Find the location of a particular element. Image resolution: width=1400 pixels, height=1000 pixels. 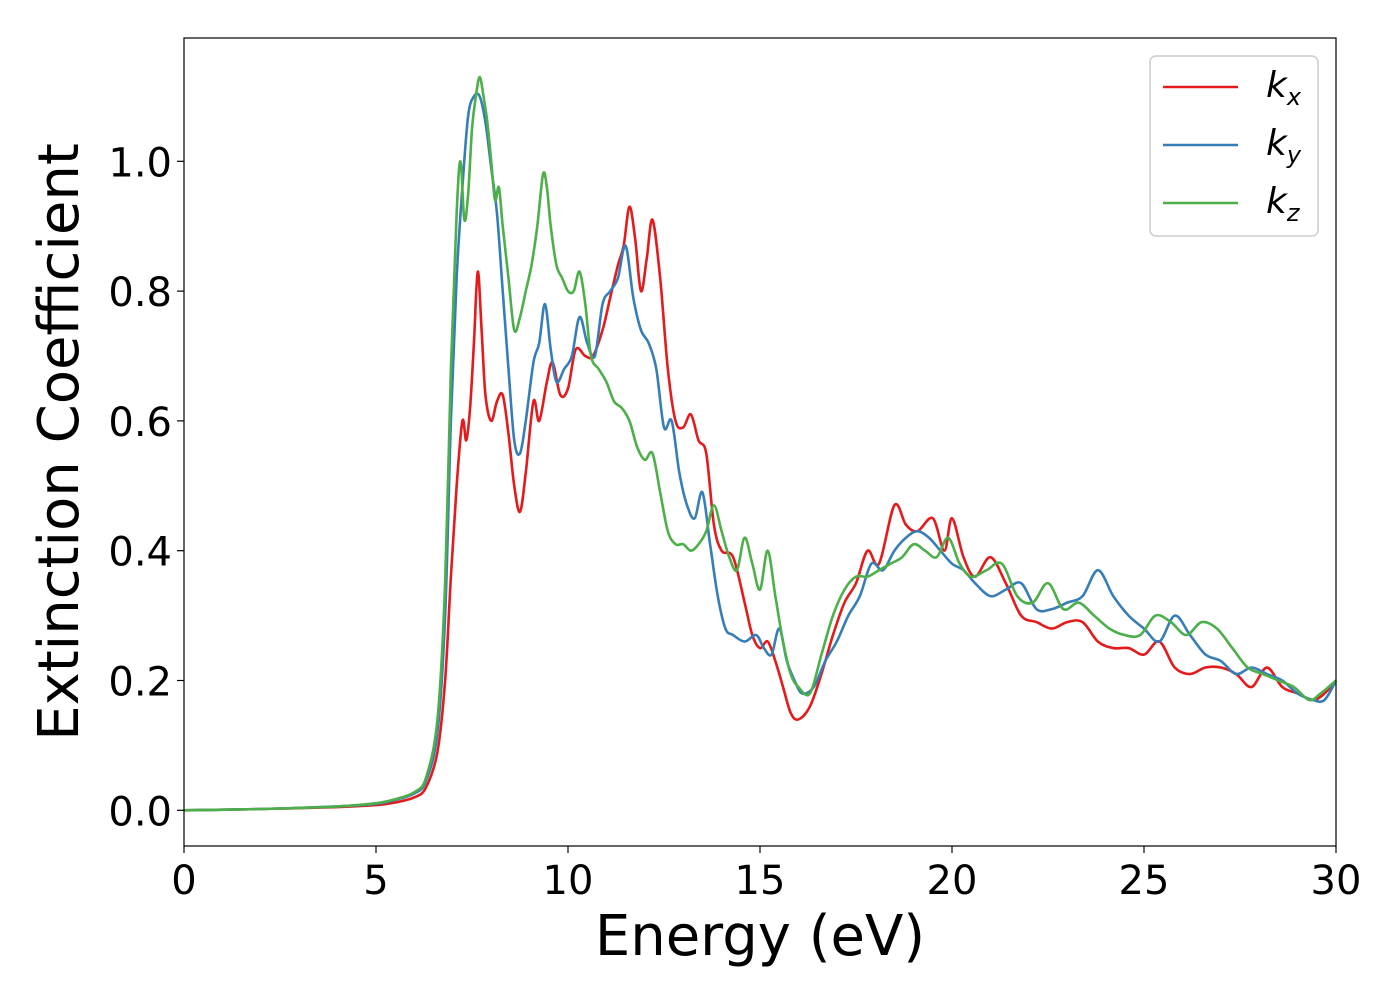

x-axis: 0 5 10 15 20 25 30 is located at coordinates (766, 875).